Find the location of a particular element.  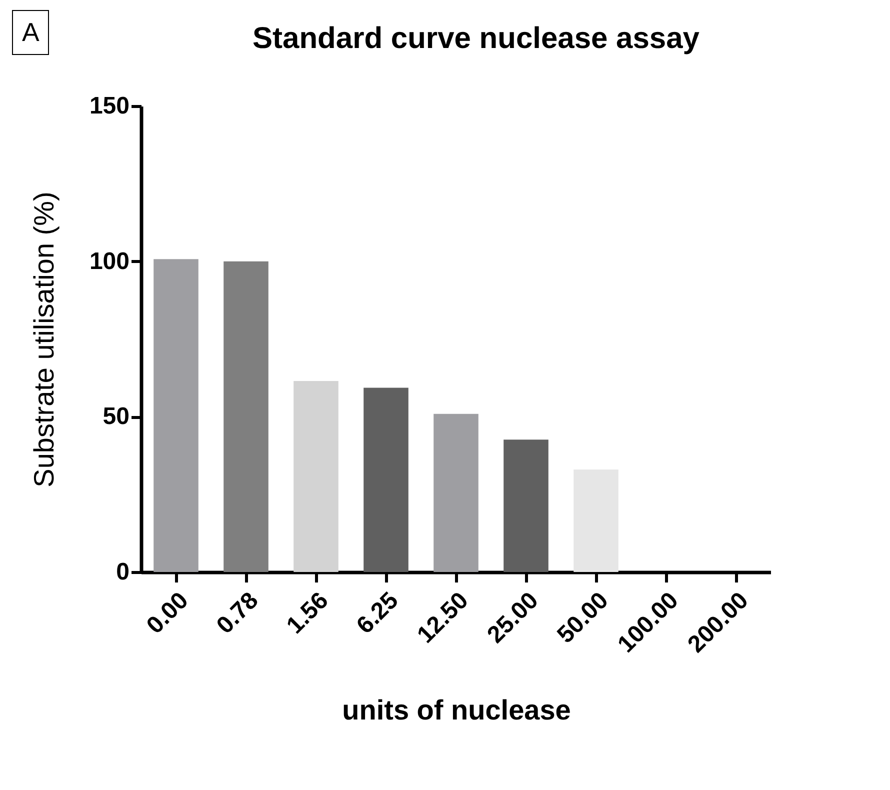

y-axis-title: Substrate utilisation (%) is located at coordinates (44, 340).